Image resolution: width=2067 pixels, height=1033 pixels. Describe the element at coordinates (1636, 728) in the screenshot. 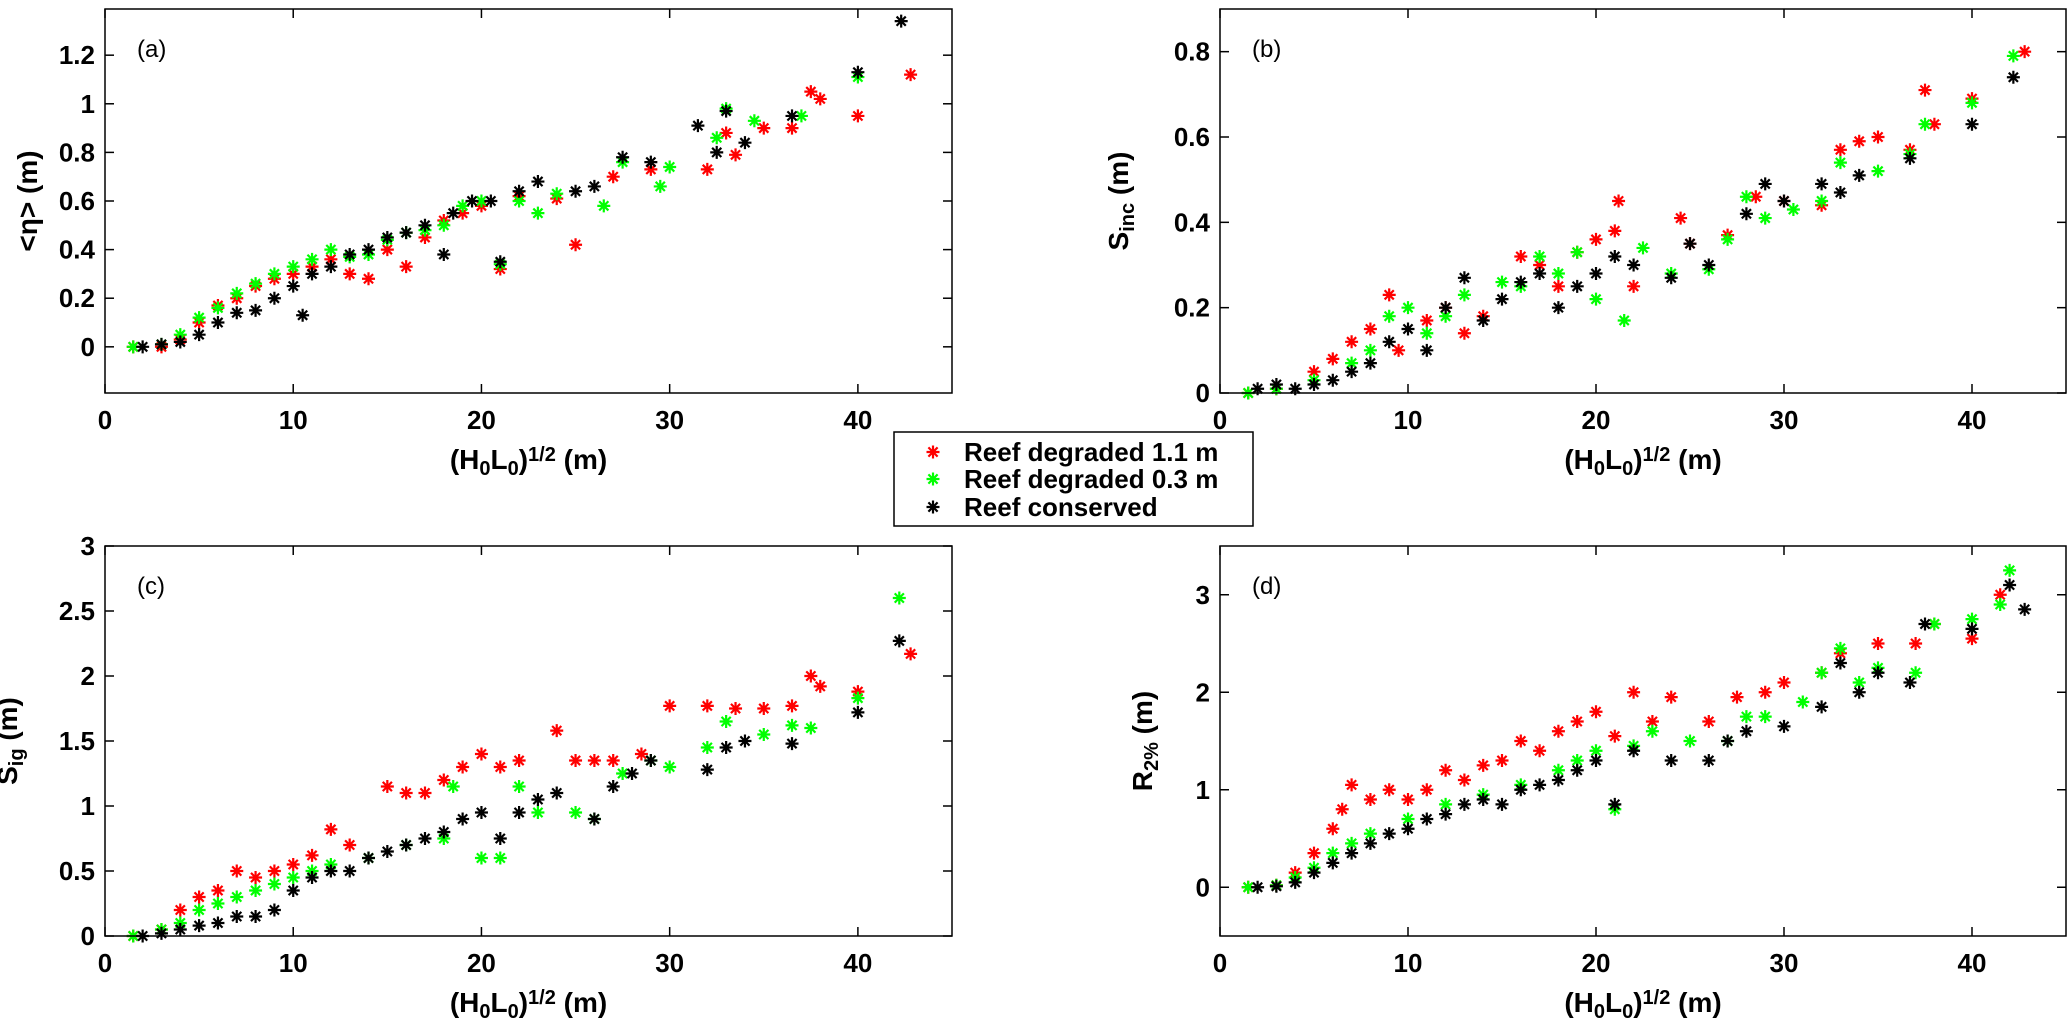

I see `scatter-points` at that location.